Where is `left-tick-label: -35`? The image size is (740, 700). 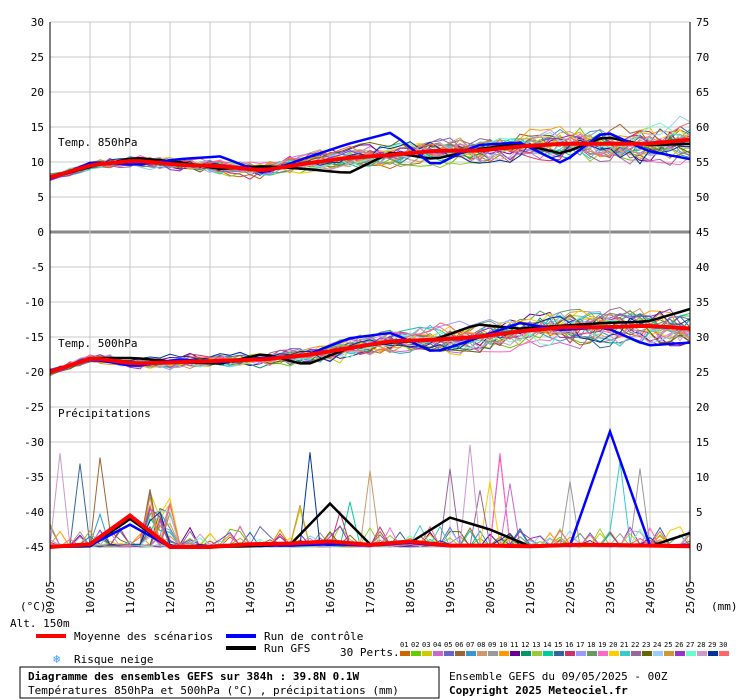
left-tick-label: -35 is located at coordinates (34, 477).